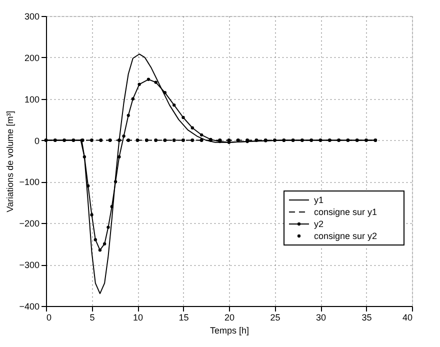 This screenshot has height=347, width=440. What do you see at coordinates (10, 161) in the screenshot?
I see `y-axis-title: Variations de volume [m³]` at bounding box center [10, 161].